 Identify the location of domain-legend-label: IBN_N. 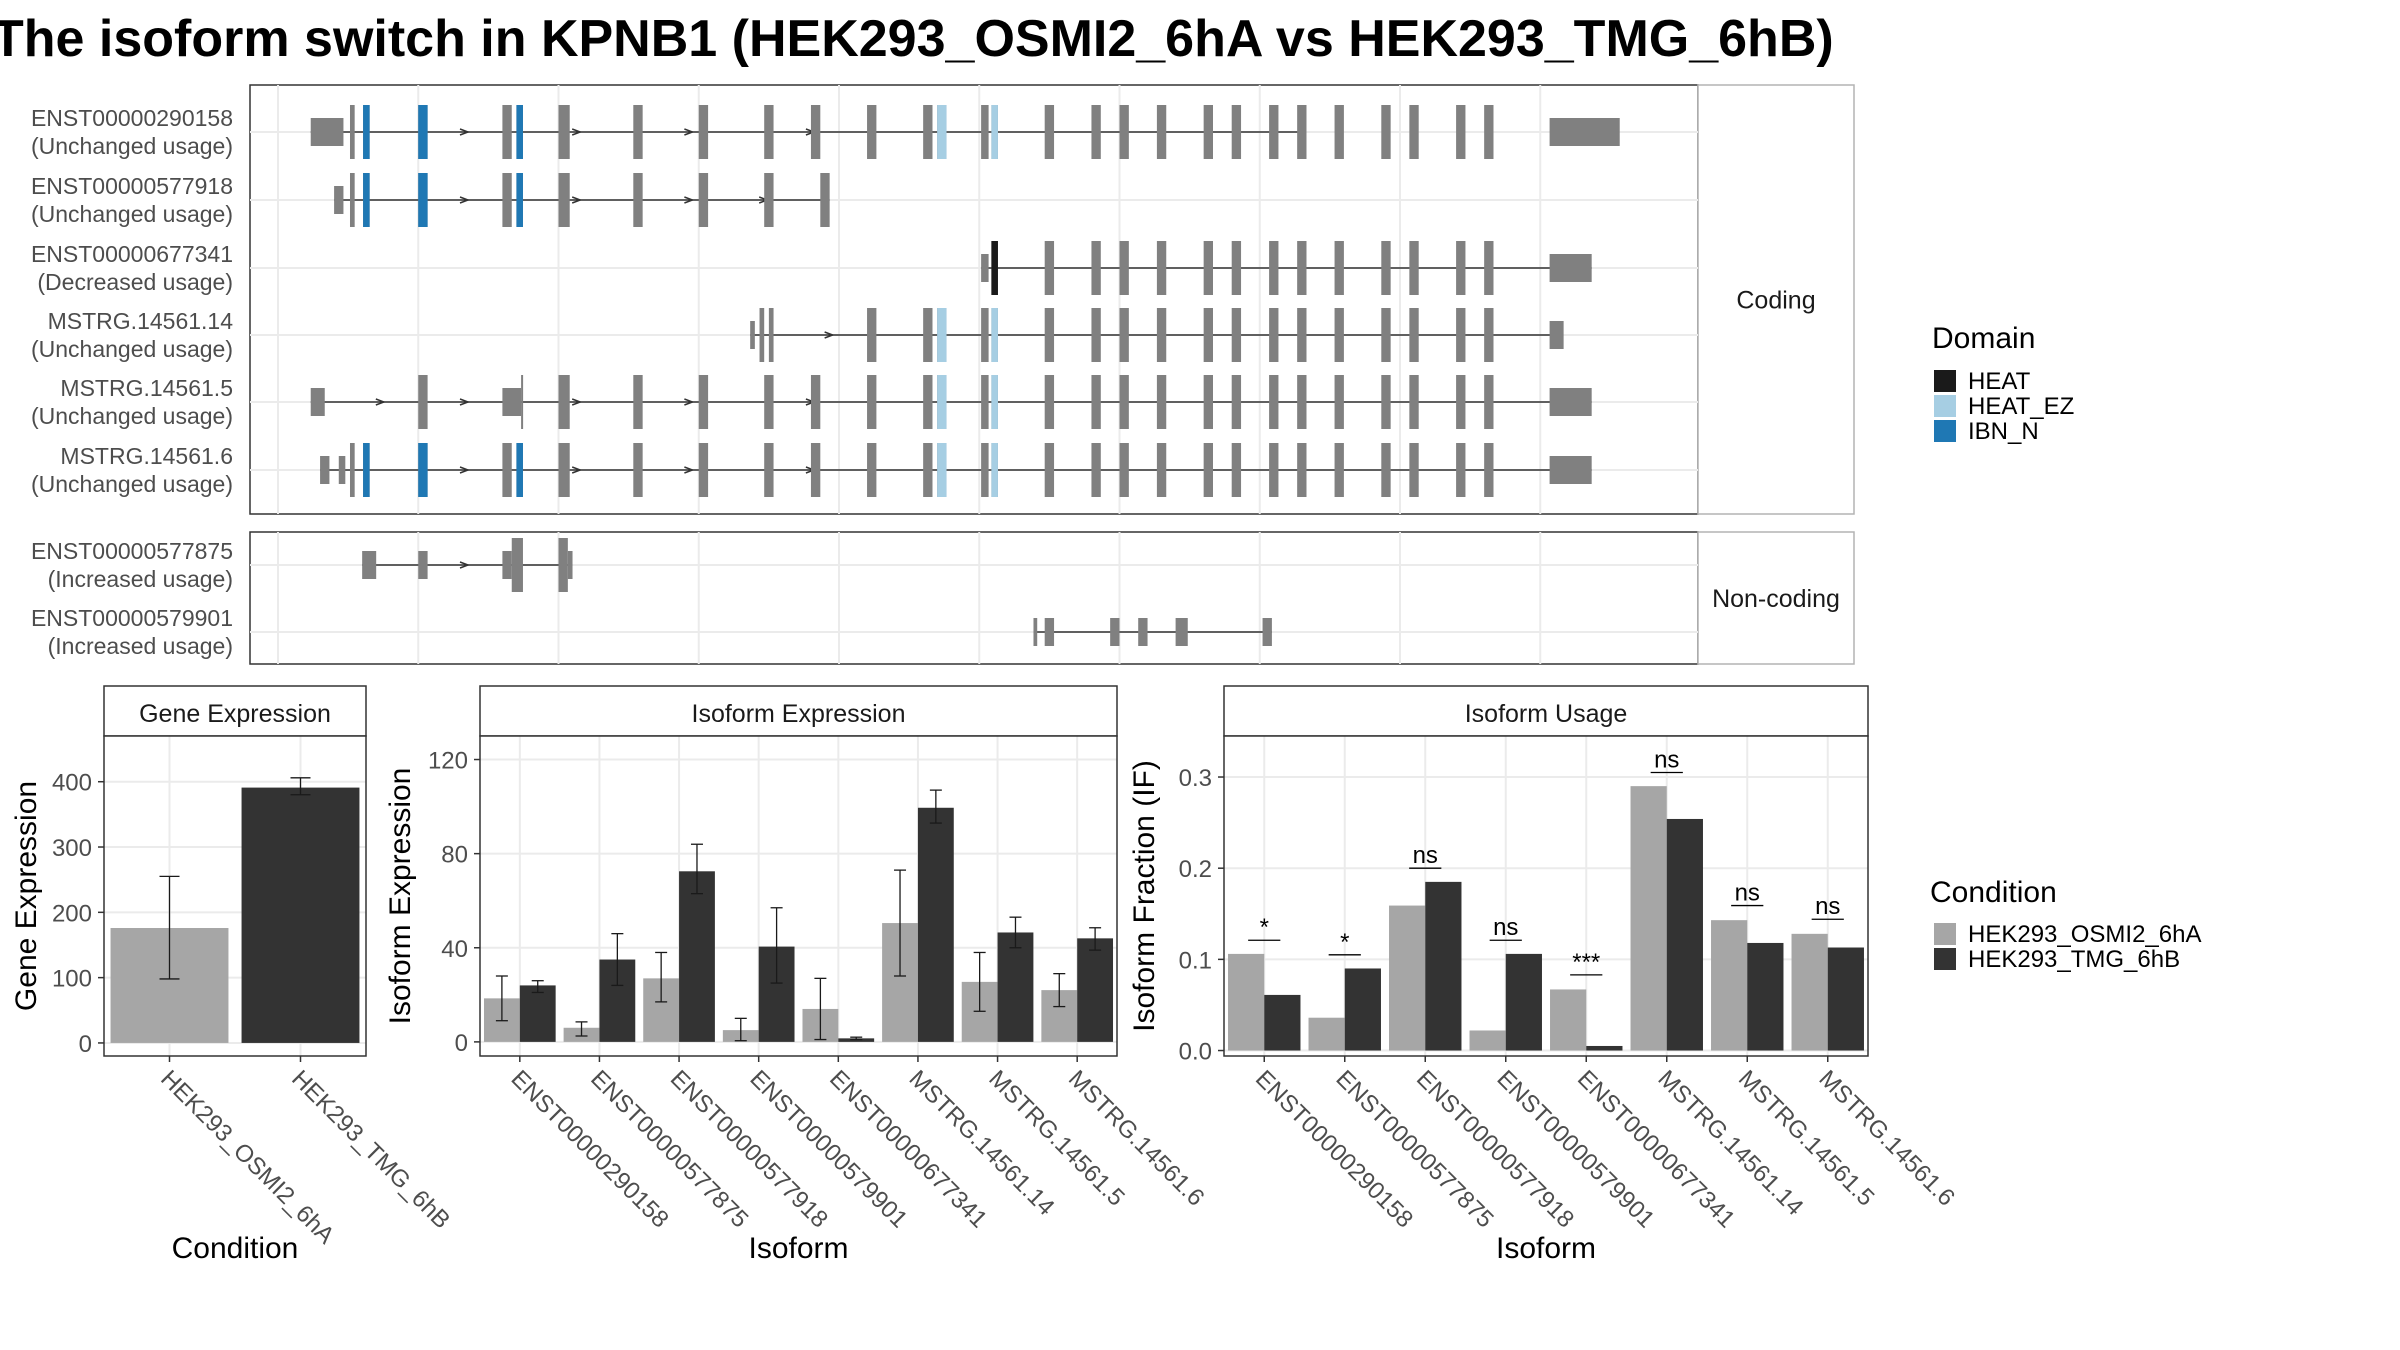
(2003, 431).